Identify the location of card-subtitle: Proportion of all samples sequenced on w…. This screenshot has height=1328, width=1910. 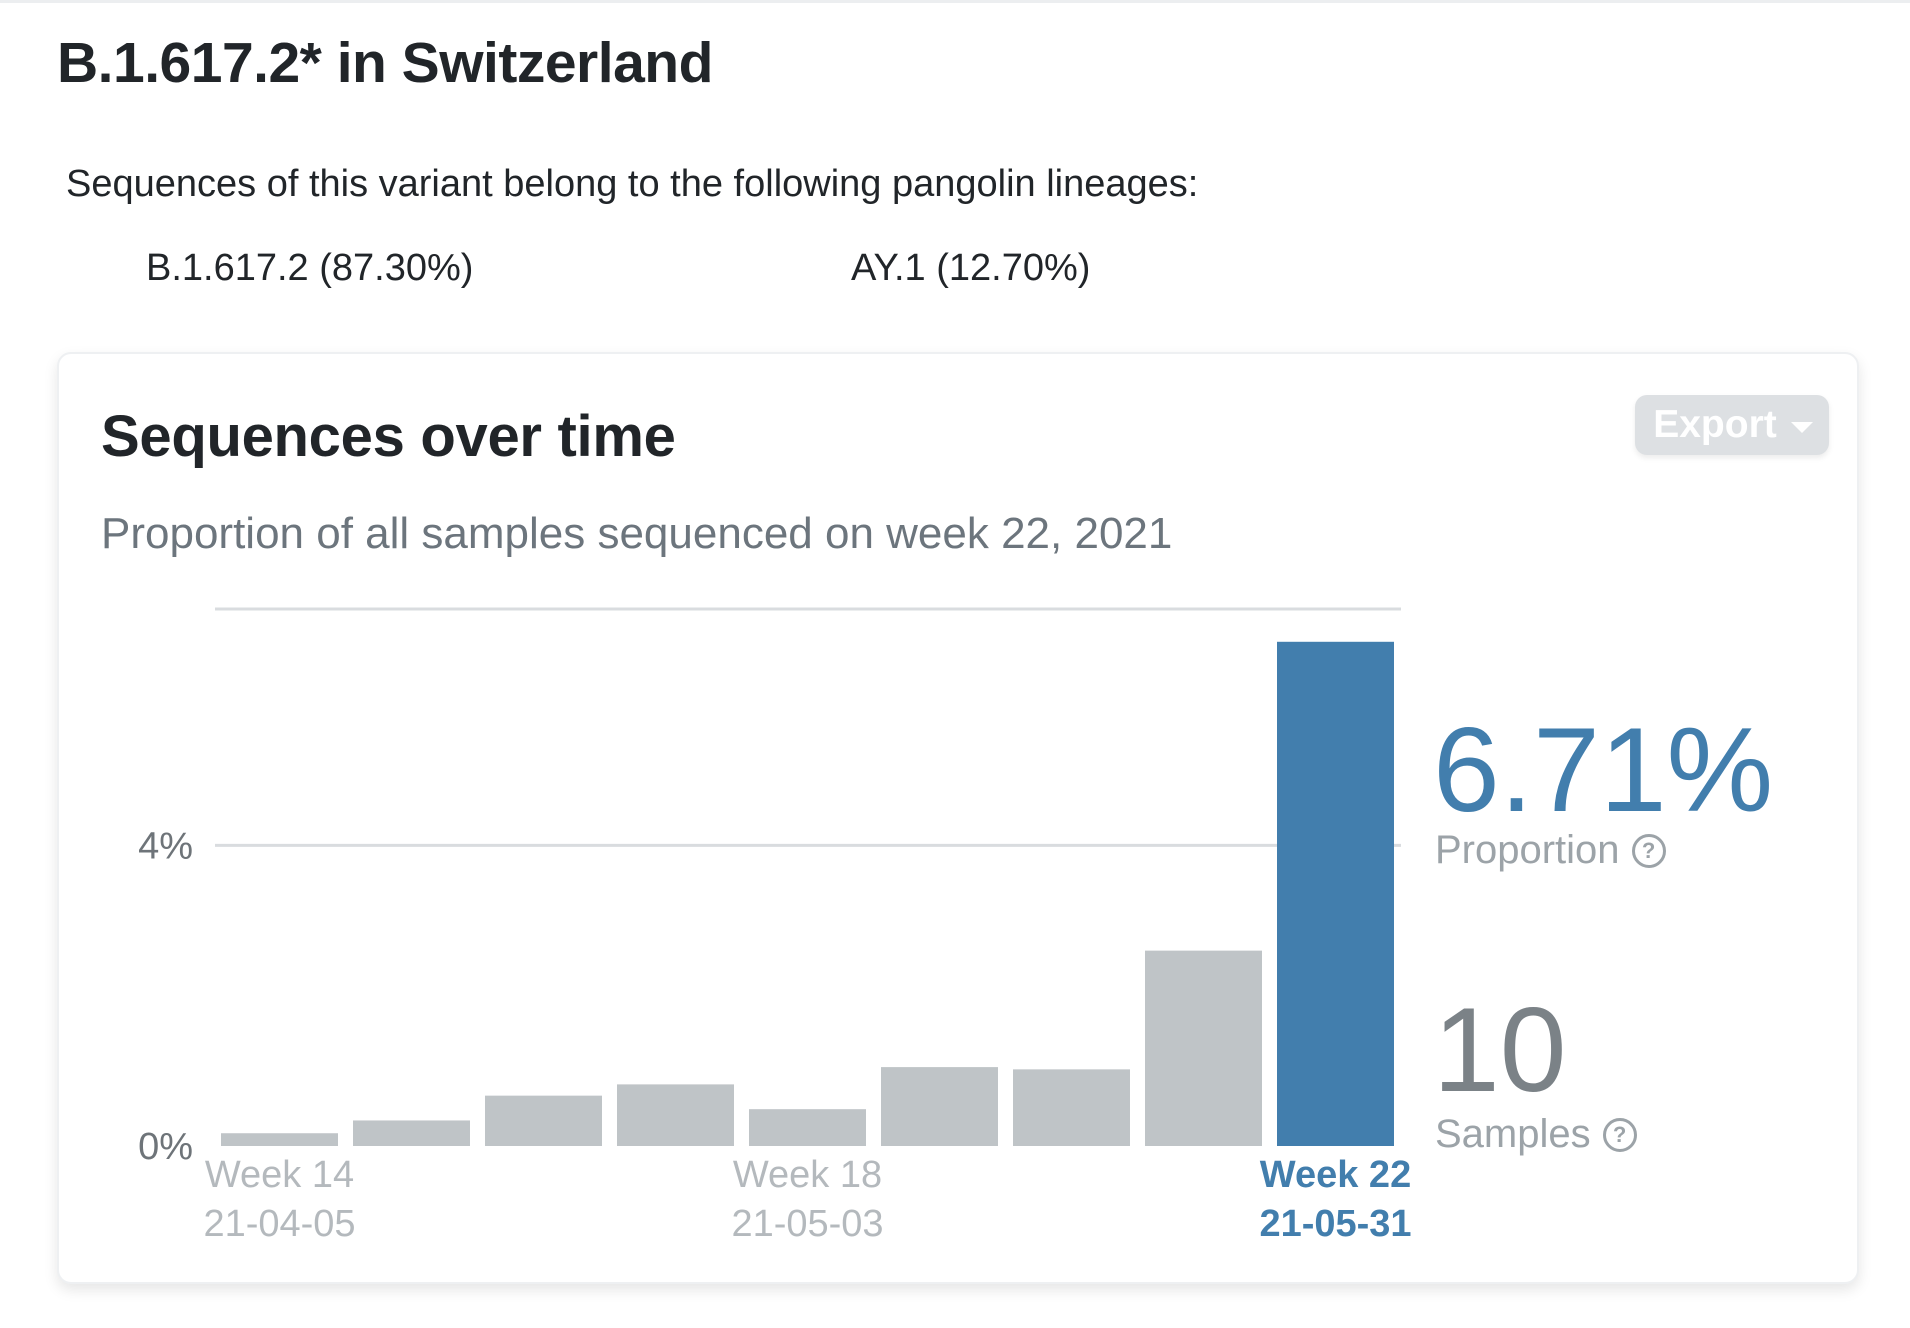
(637, 533).